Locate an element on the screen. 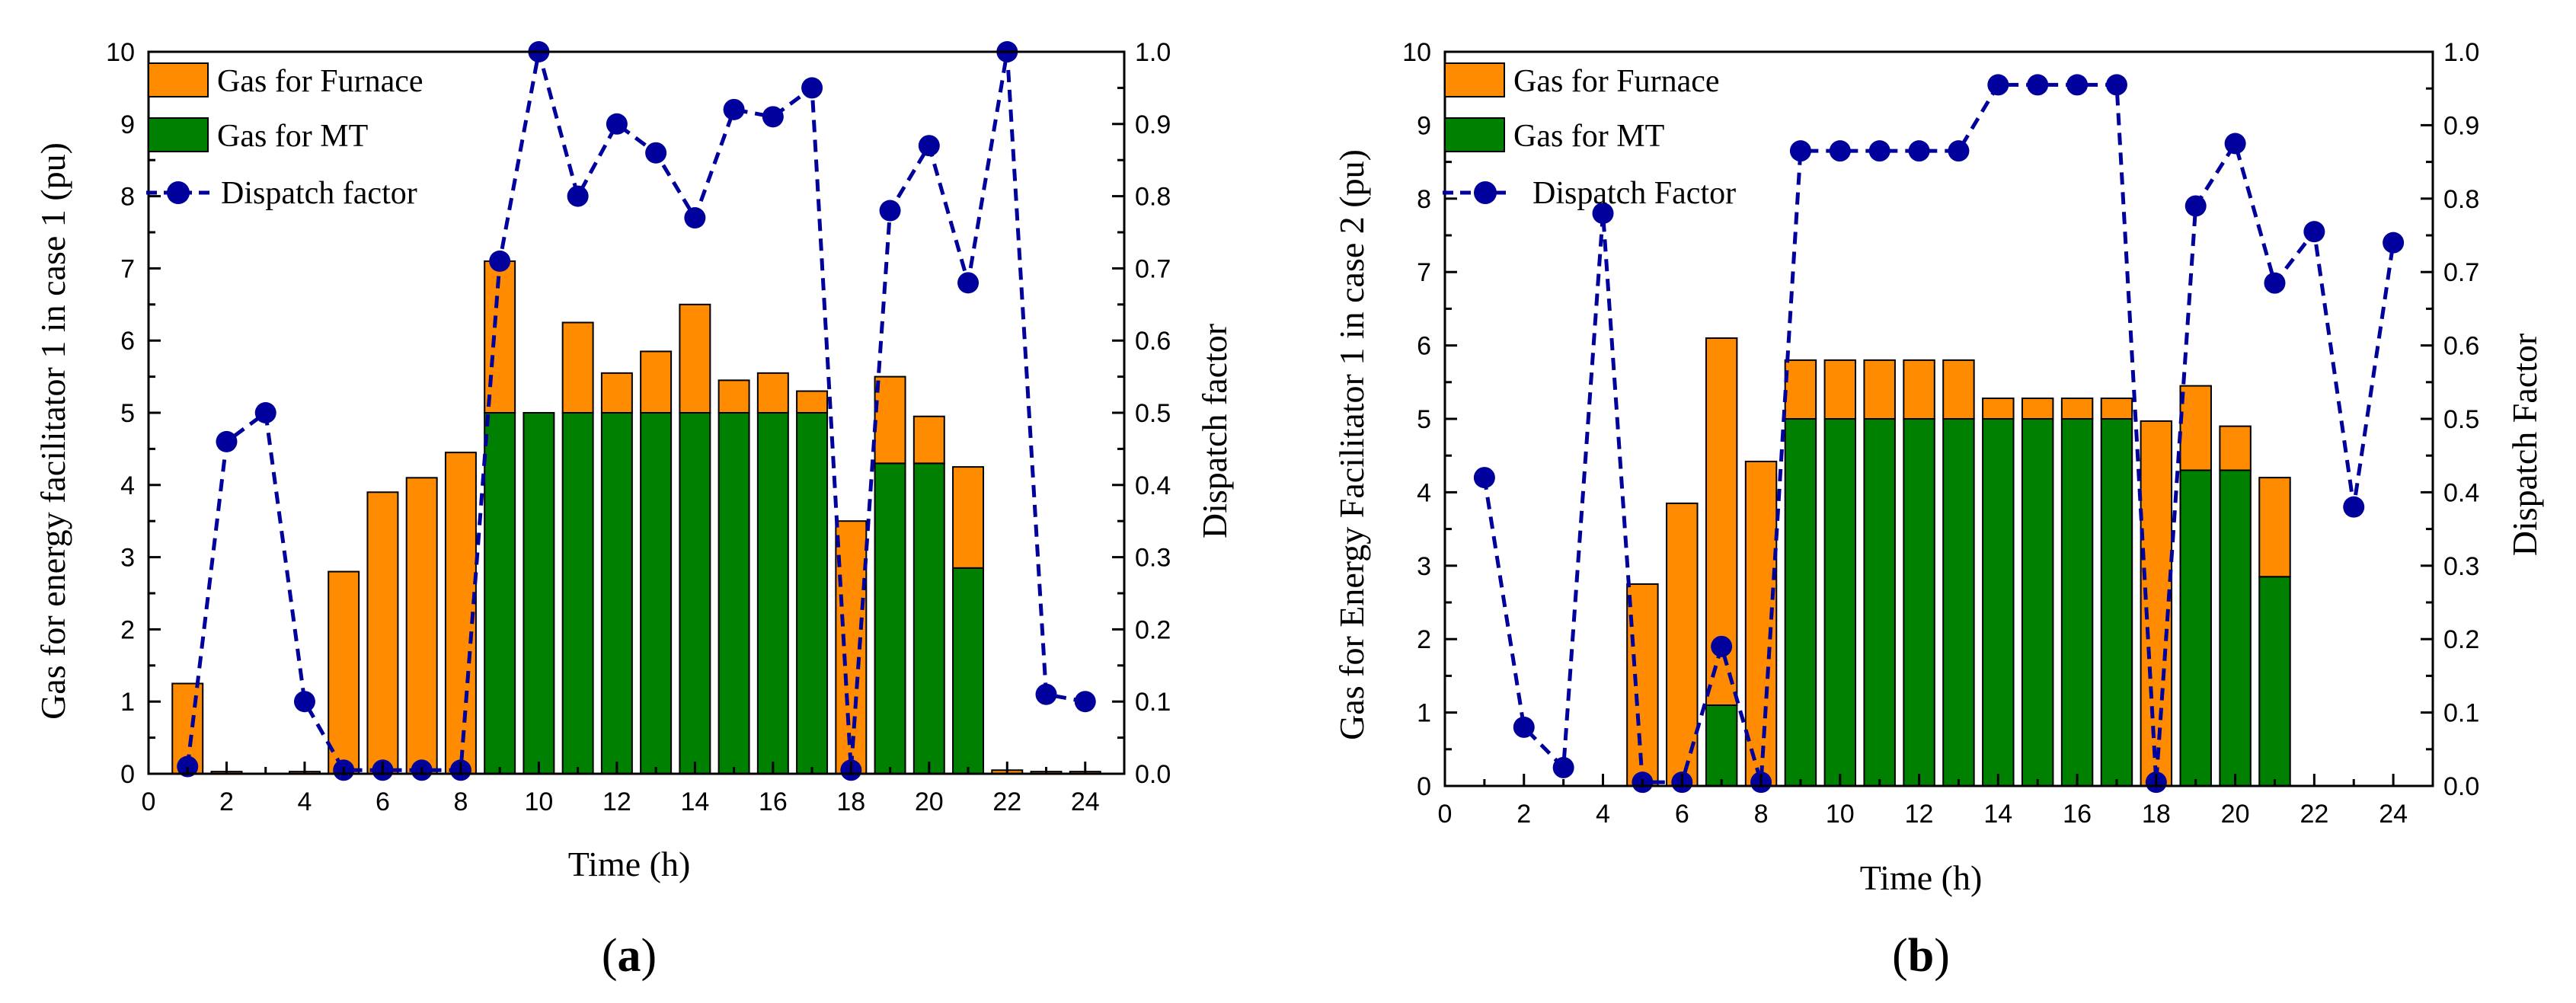  panel-label-b: (b) is located at coordinates (1921, 956).